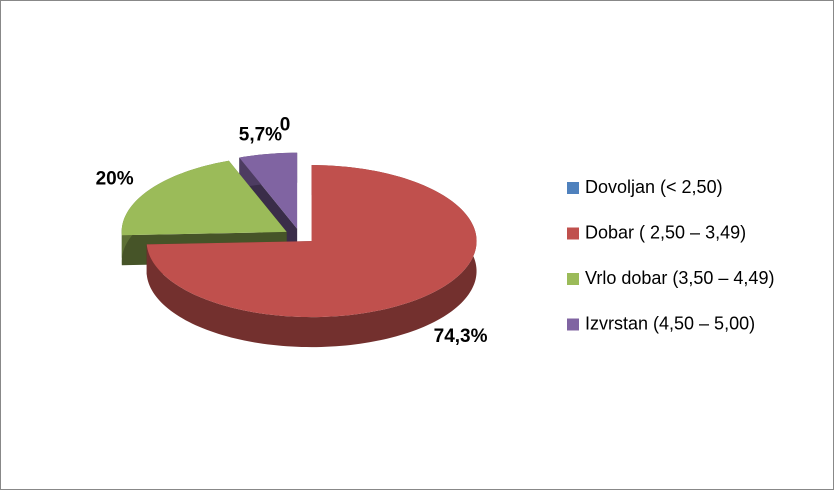  Describe the element at coordinates (260, 134) in the screenshot. I see `data-label: 5,7%` at that location.